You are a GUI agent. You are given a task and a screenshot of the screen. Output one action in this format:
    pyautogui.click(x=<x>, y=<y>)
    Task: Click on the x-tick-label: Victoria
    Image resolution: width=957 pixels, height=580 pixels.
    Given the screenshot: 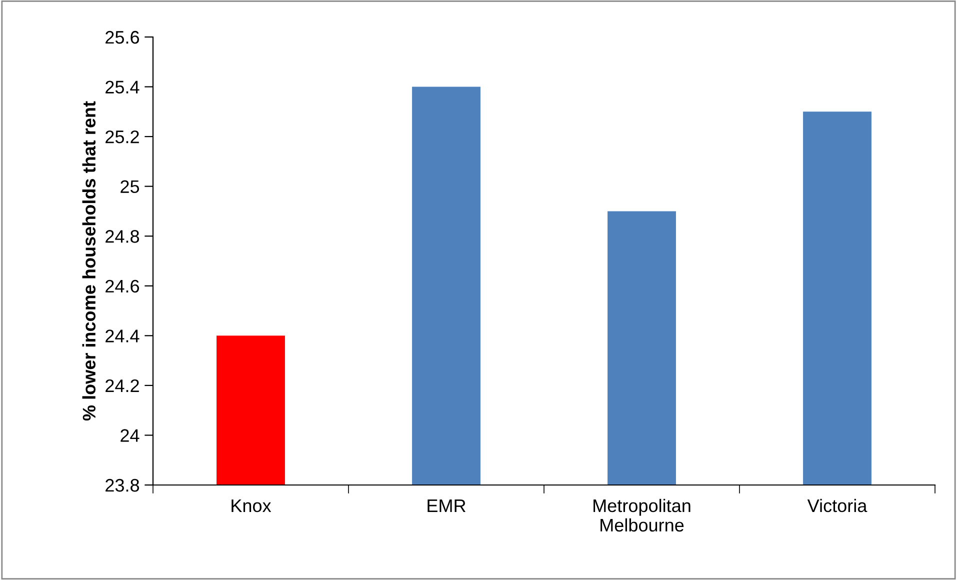 What is the action you would take?
    pyautogui.click(x=837, y=505)
    